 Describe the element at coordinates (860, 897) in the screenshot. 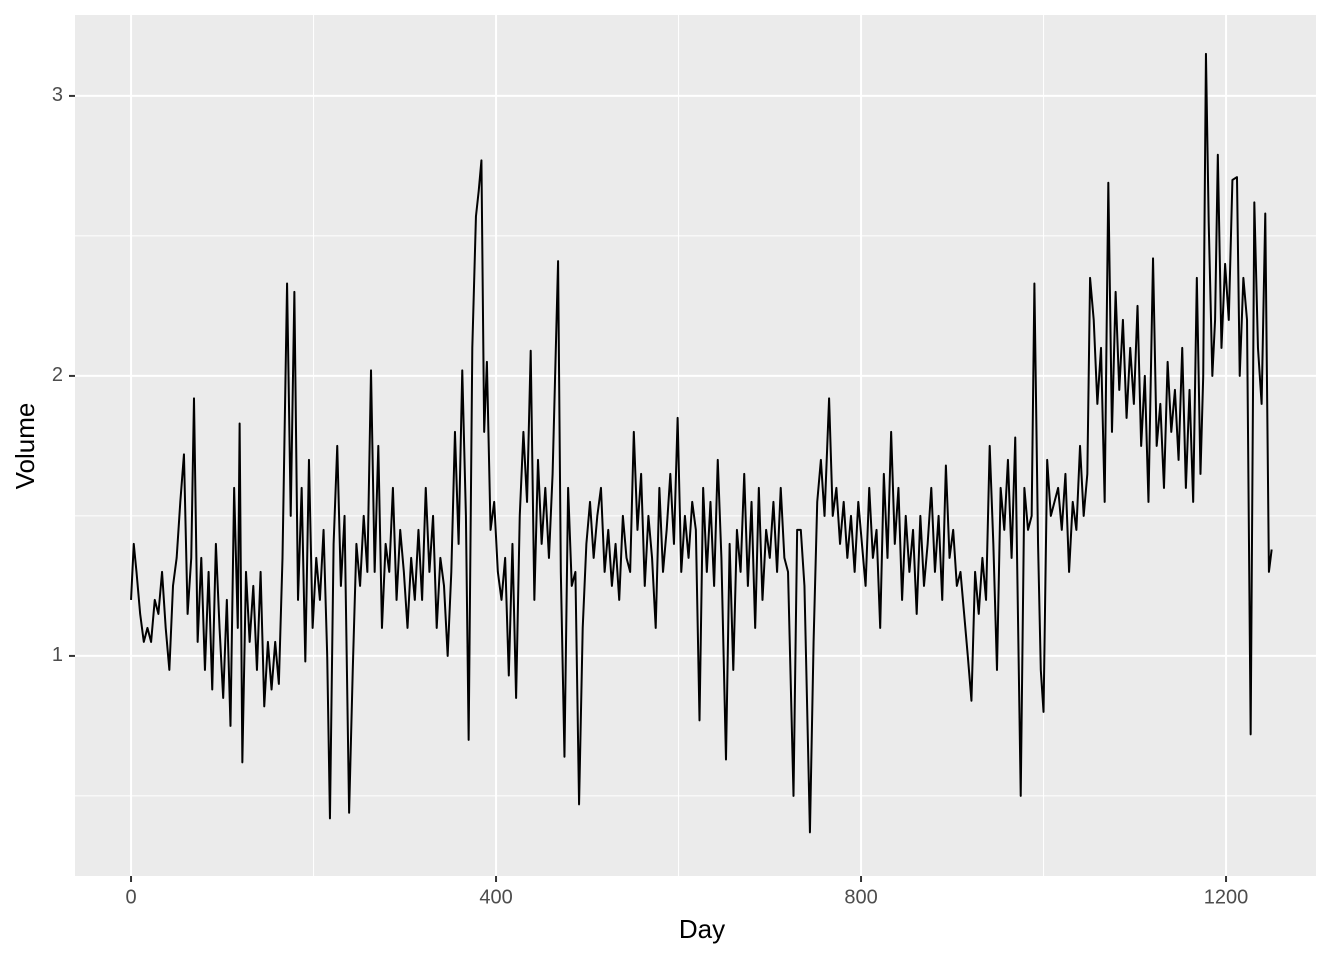

I see `x-tick-label: 800` at that location.